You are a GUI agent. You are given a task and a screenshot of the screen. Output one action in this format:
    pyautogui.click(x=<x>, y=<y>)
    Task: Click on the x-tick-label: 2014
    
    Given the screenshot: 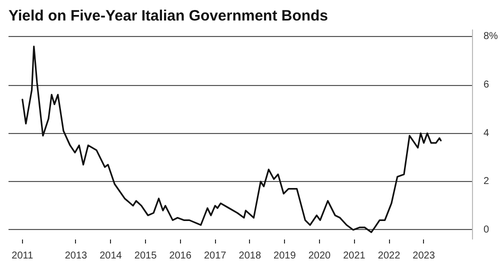 What is the action you would take?
    pyautogui.click(x=111, y=256)
    